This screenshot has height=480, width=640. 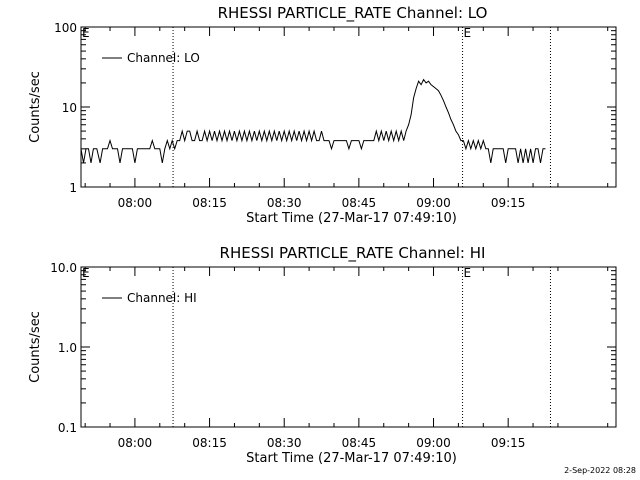 I want to click on panel-1-x-axis-label: Start Time (27-Mar-17 07:49:10), so click(x=351, y=218).